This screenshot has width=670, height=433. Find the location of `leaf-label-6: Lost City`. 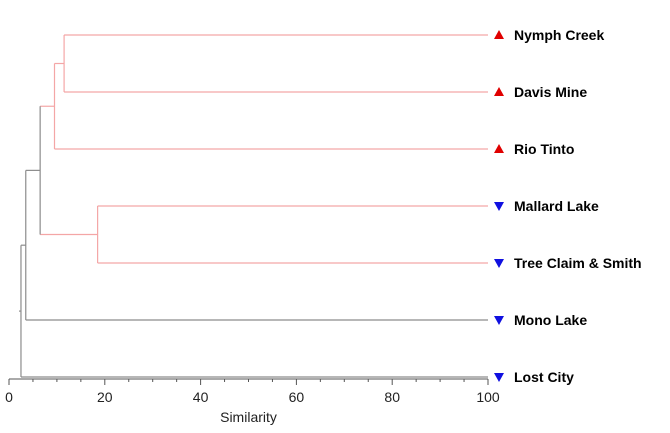

leaf-label-6: Lost City is located at coordinates (544, 377).